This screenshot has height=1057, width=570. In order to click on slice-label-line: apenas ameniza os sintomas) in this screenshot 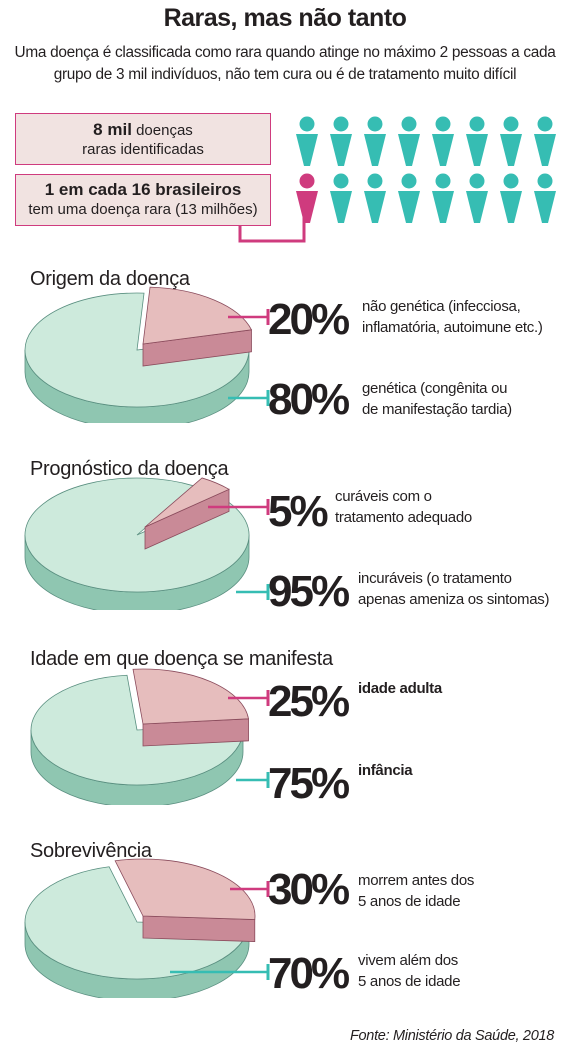, I will do `click(454, 599)`.